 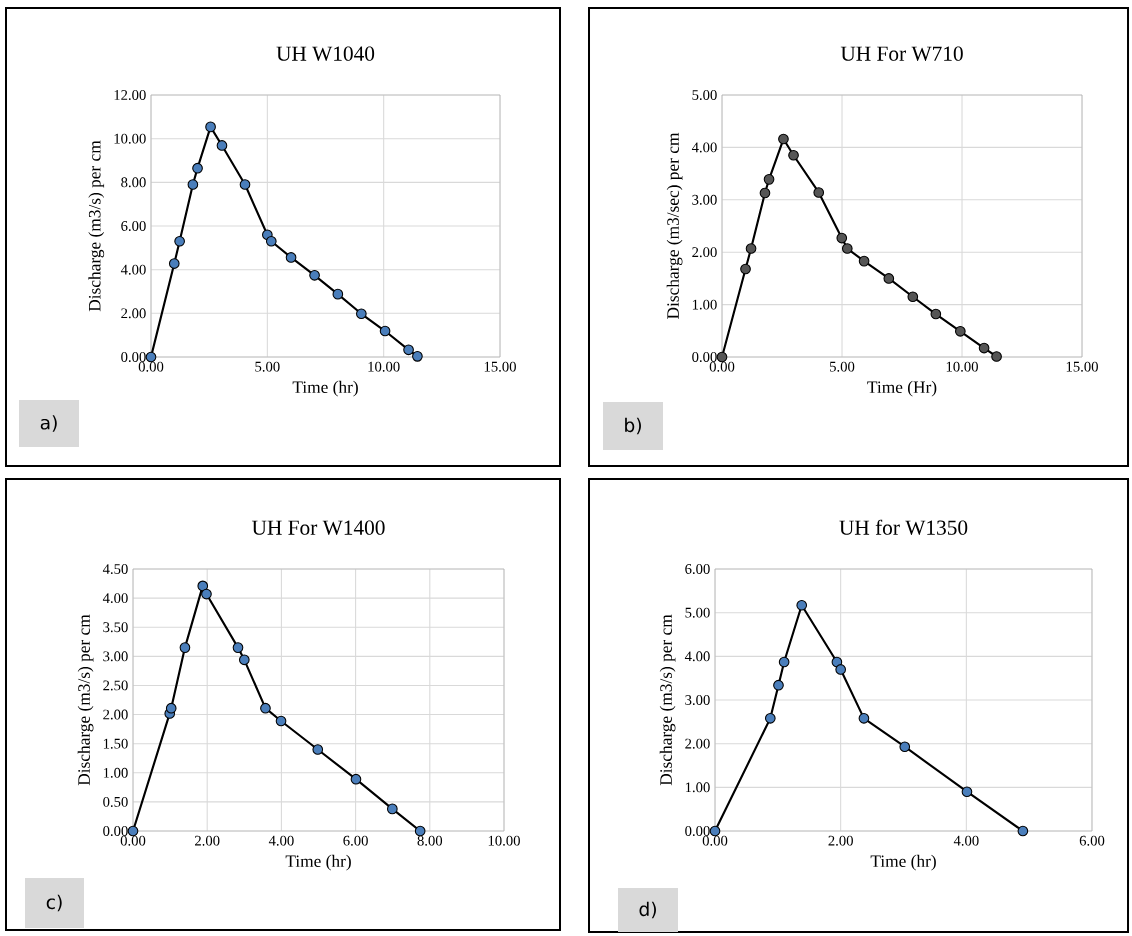 What do you see at coordinates (430, 840) in the screenshot?
I see `x-tick-label: 8.00` at bounding box center [430, 840].